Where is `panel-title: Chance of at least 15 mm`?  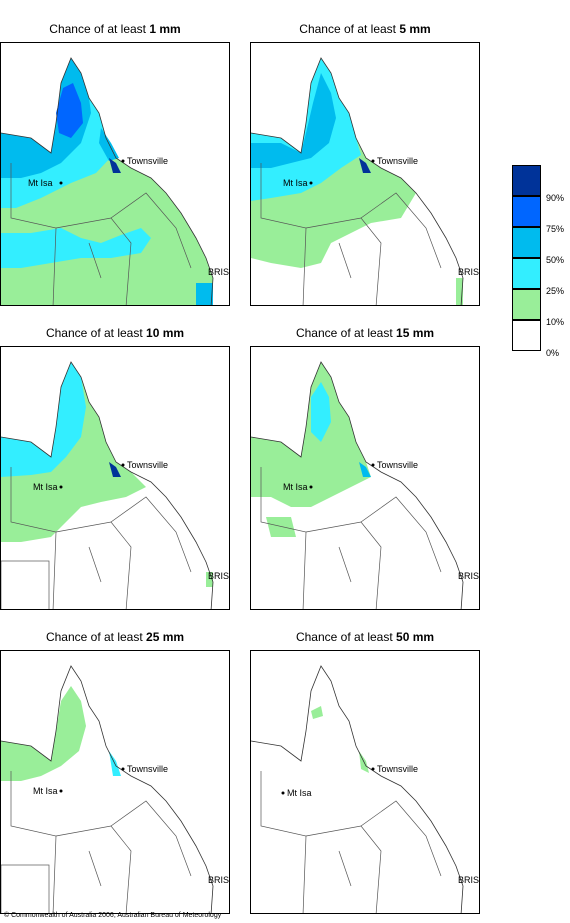
panel-title: Chance of at least 15 mm is located at coordinates (365, 333).